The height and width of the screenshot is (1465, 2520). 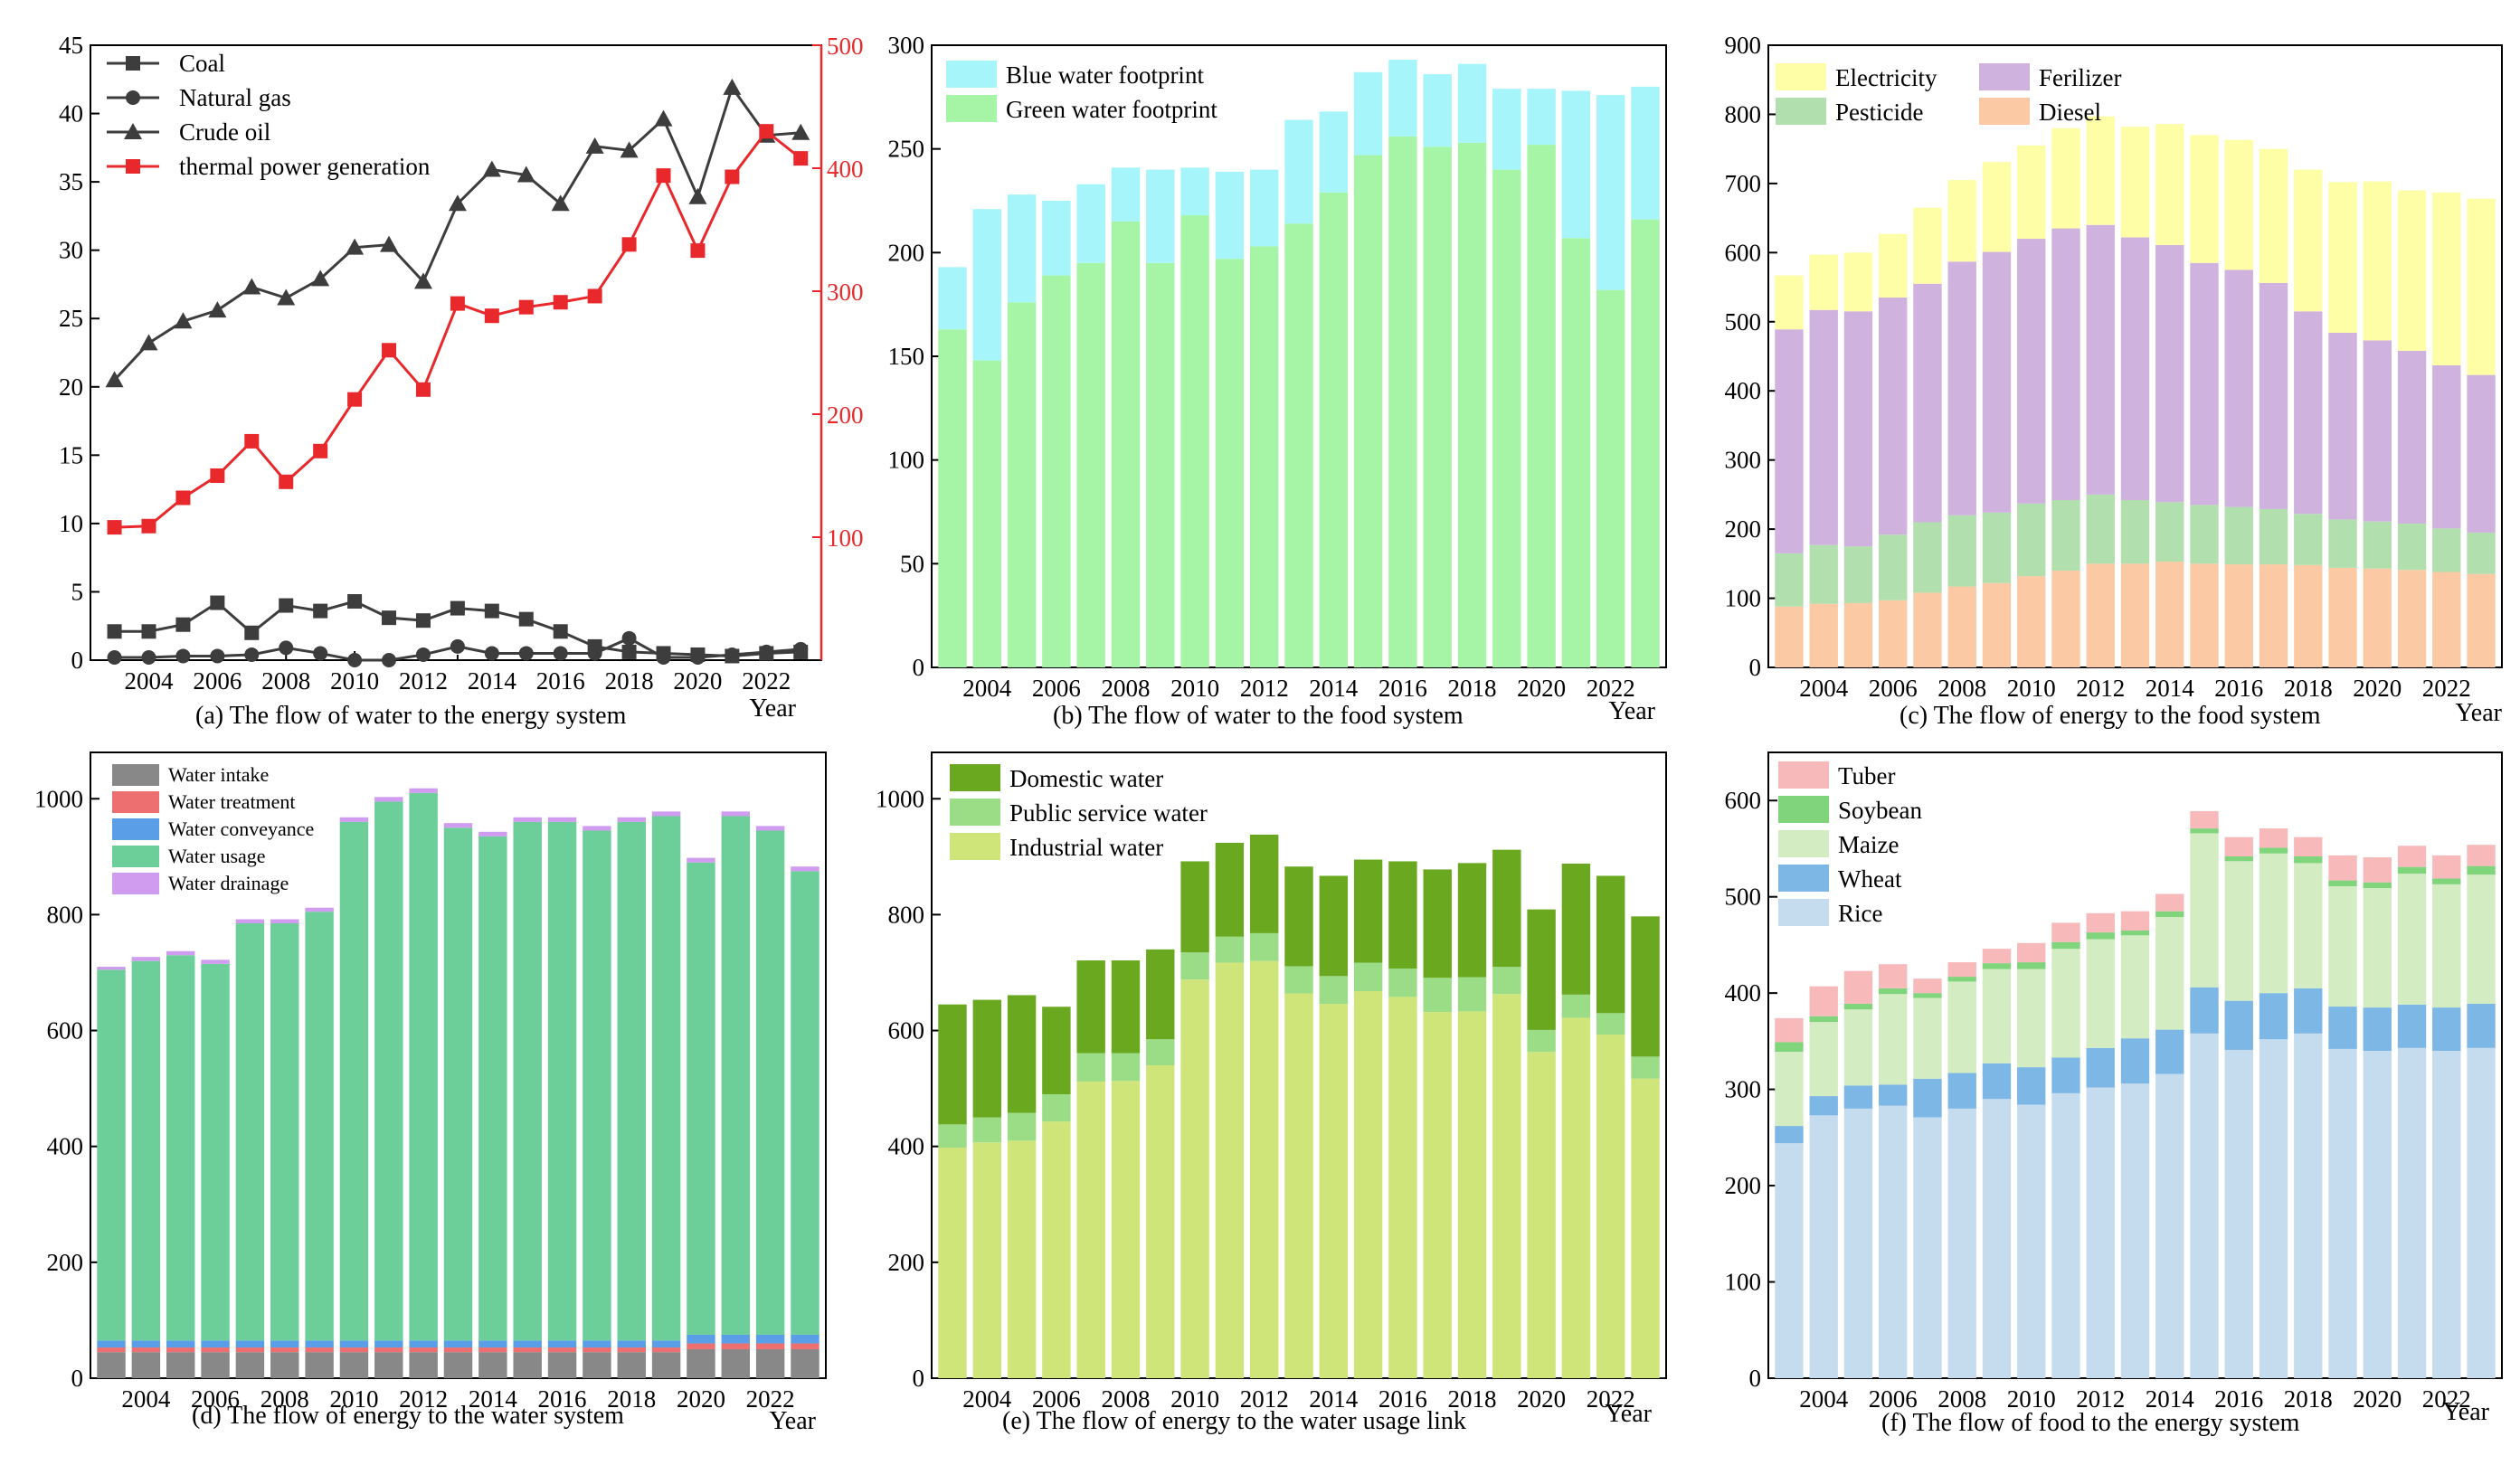 I want to click on y2-tick-label: 100, so click(x=846, y=538).